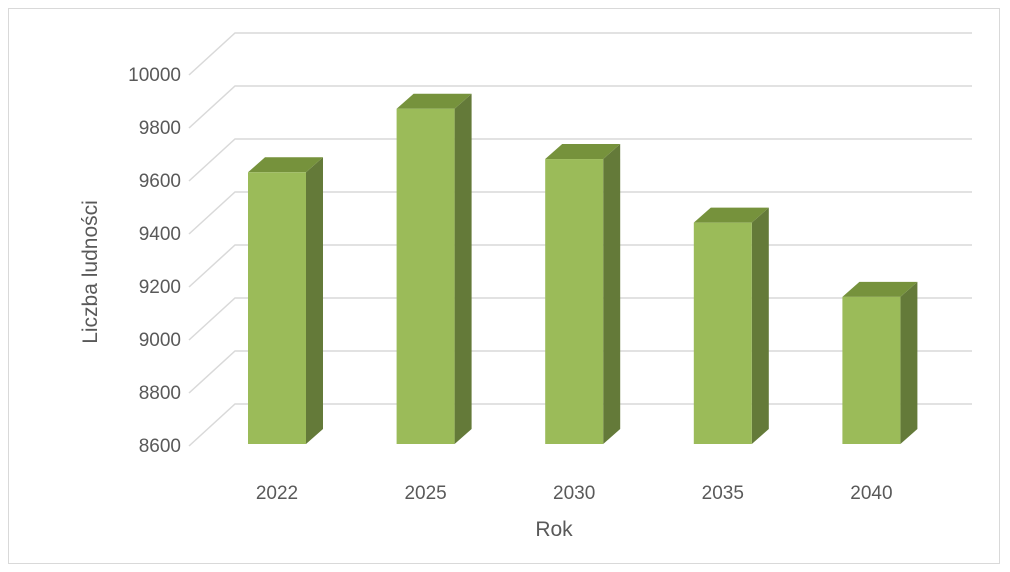 The height and width of the screenshot is (572, 1010). What do you see at coordinates (160, 181) in the screenshot?
I see `y-tick-label: 9600` at bounding box center [160, 181].